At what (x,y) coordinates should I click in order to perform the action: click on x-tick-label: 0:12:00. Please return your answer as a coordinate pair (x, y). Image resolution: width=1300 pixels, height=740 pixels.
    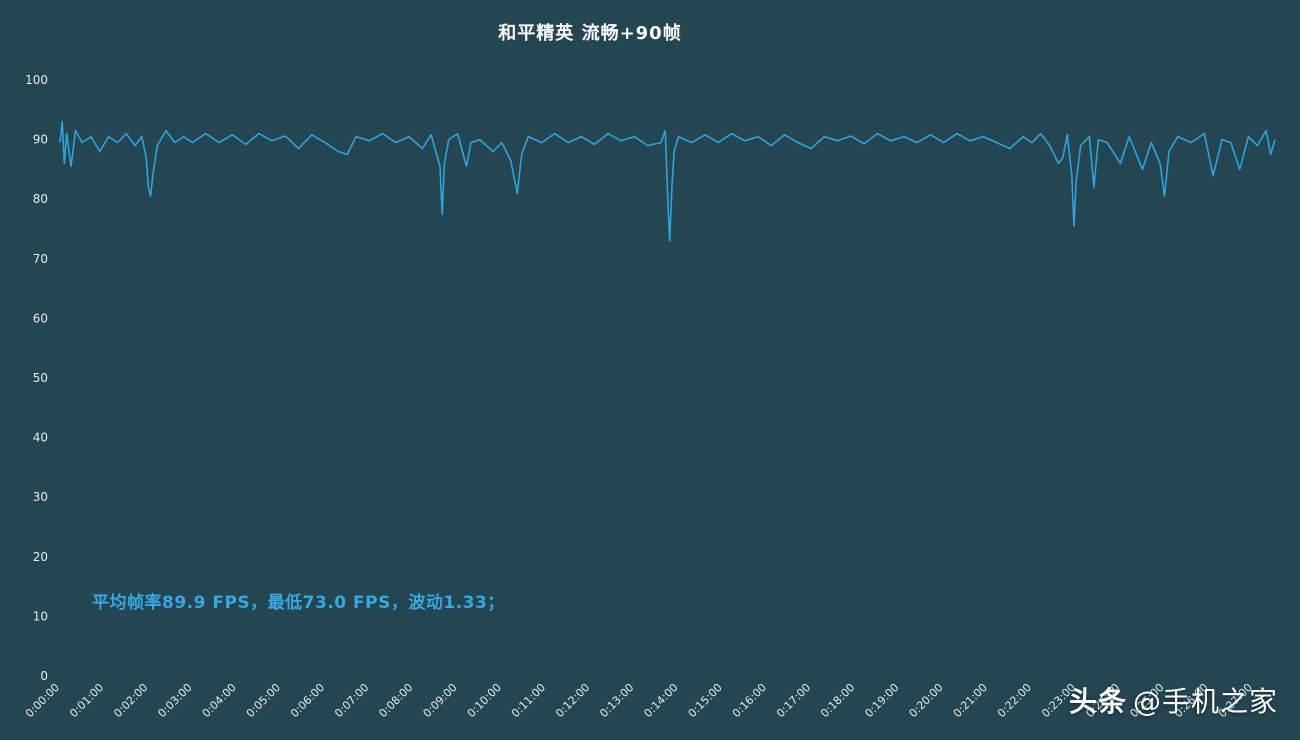
    Looking at the image, I should click on (572, 700).